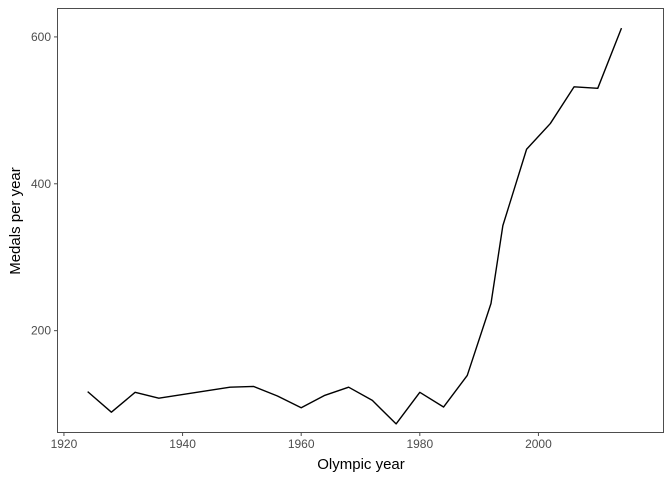  I want to click on x-axis-title: Olympic year, so click(361, 464).